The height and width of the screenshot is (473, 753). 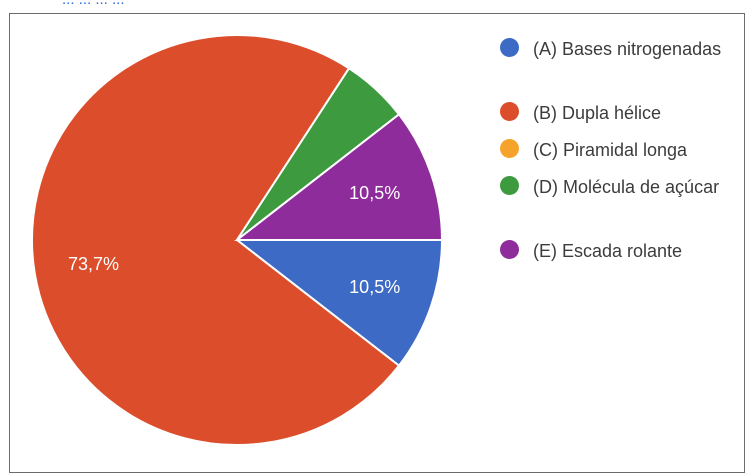 I want to click on legend-item-b: (B) Dupla hélice, so click(x=621, y=113).